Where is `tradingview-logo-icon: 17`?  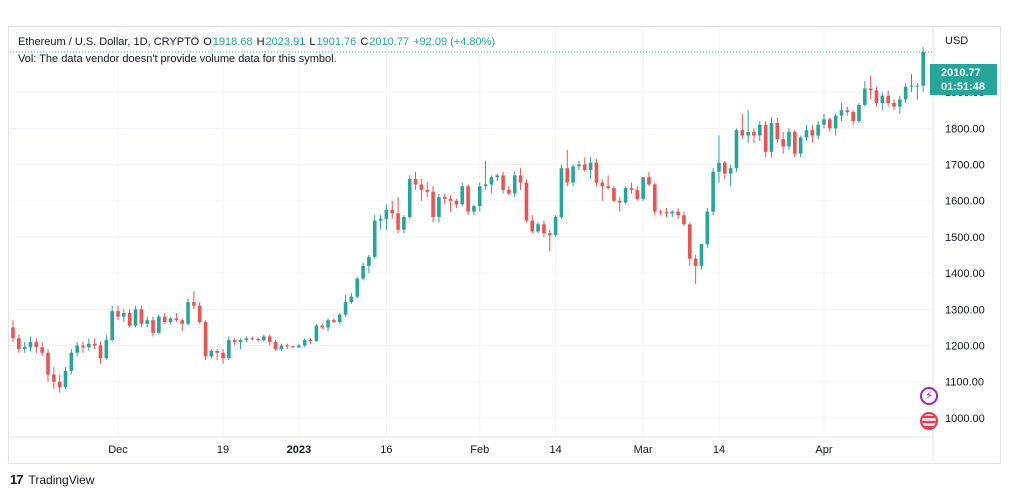 tradingview-logo-icon: 17 is located at coordinates (17, 479).